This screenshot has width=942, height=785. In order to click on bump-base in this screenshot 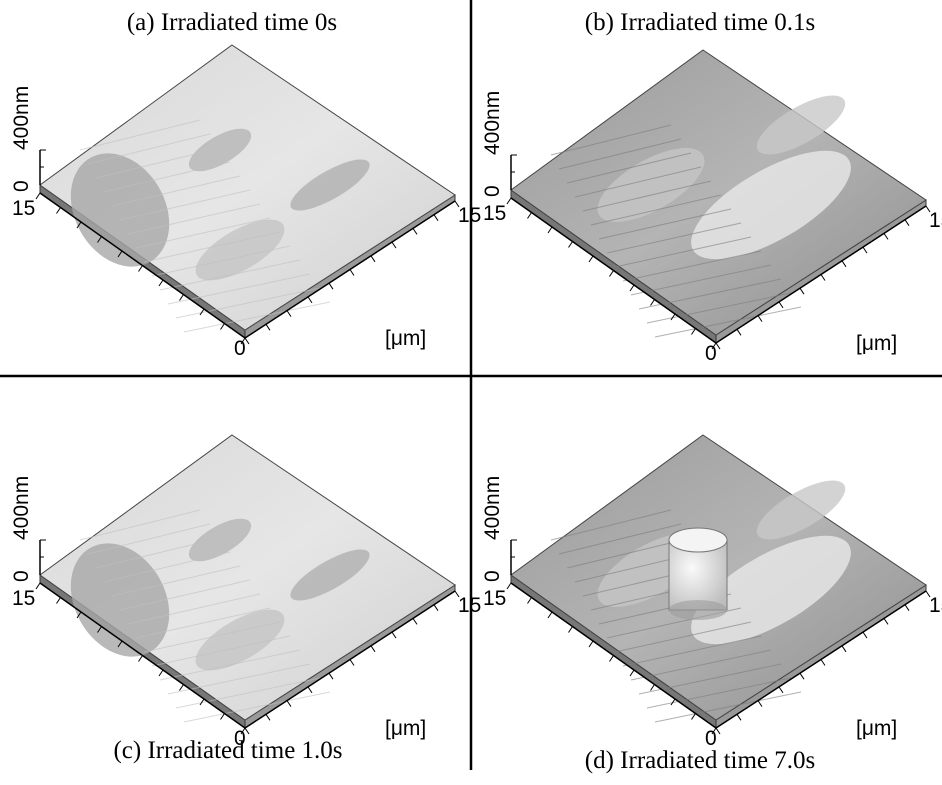, I will do `click(698, 610)`.